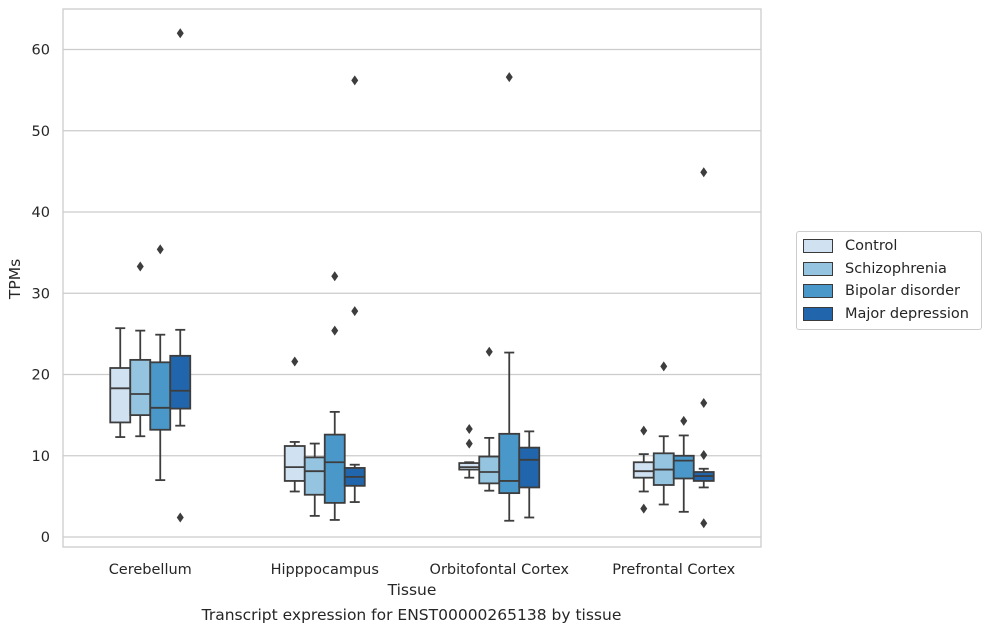 The width and height of the screenshot is (993, 634). I want to click on x-tick-label-1: Cerebellum, so click(150, 570).